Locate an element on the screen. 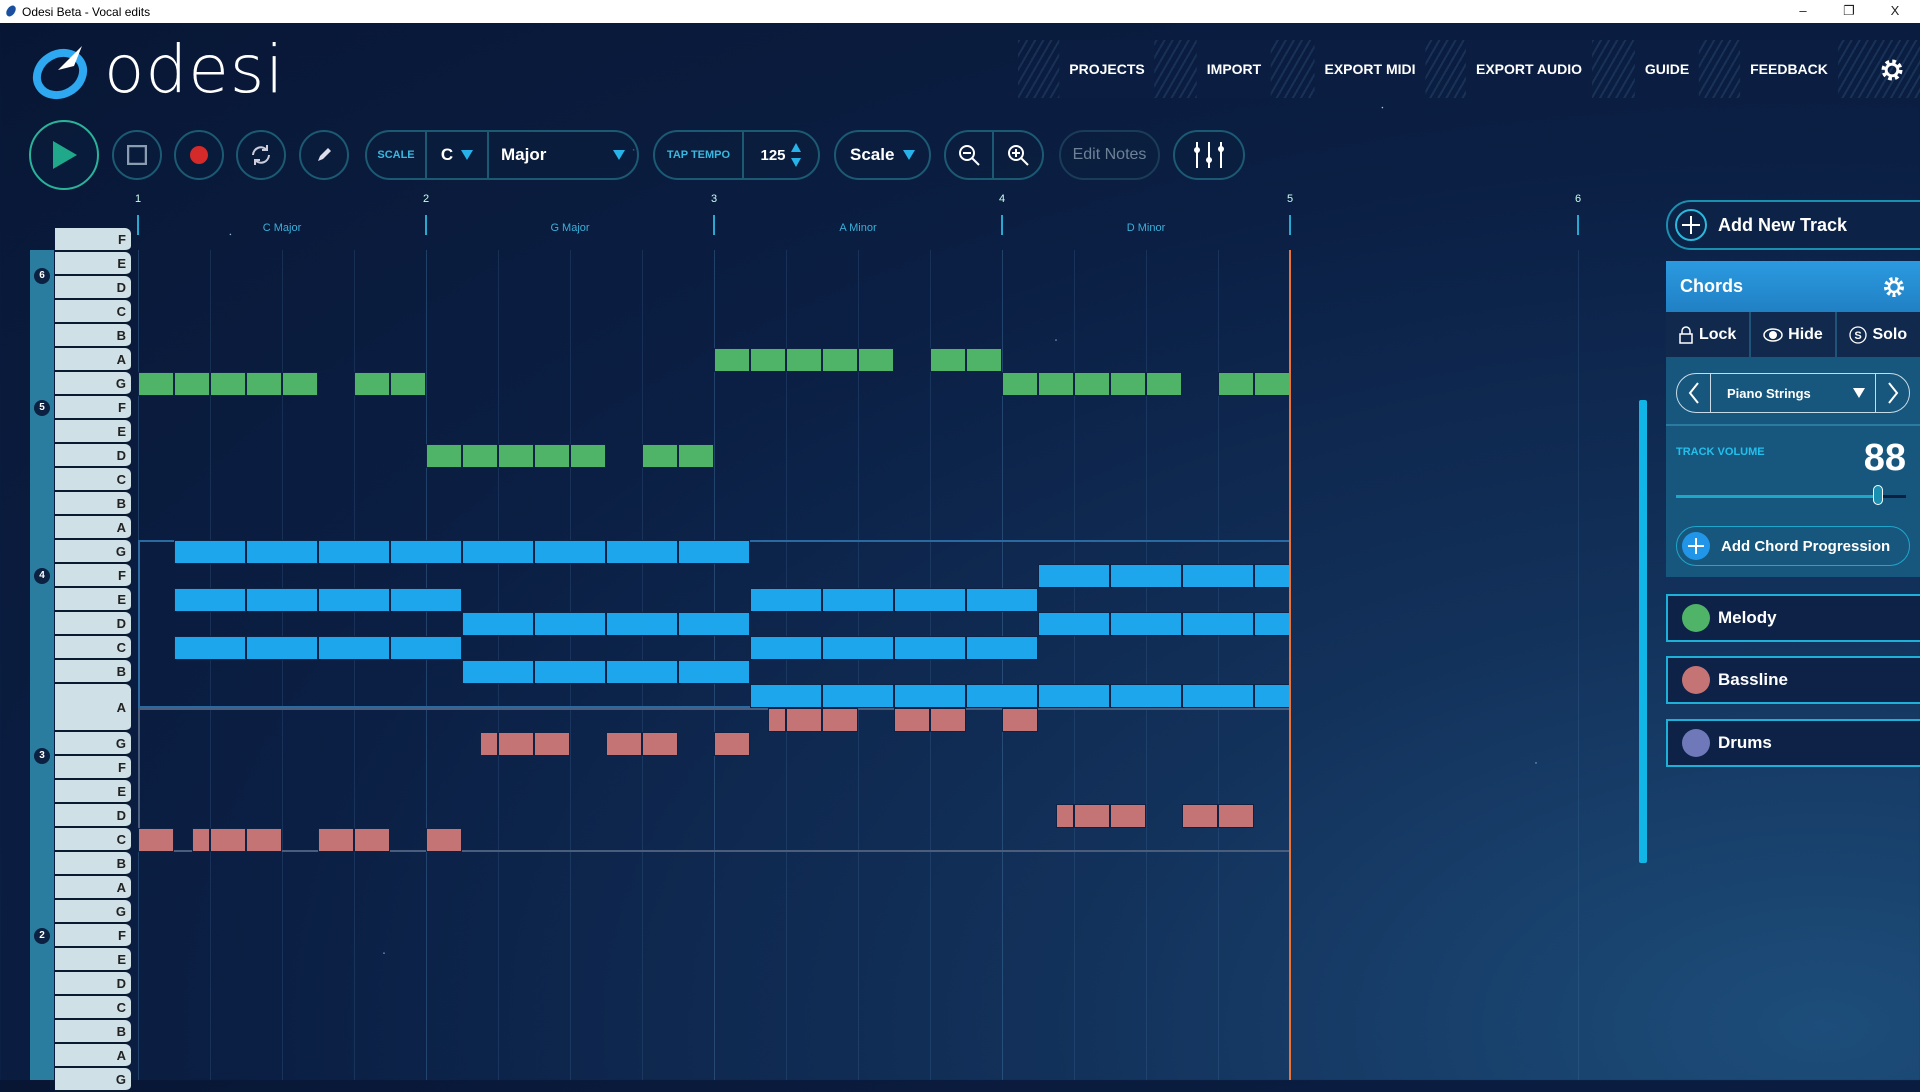 This screenshot has width=1920, height=1092. mode-dropdown: Major is located at coordinates (563, 155).